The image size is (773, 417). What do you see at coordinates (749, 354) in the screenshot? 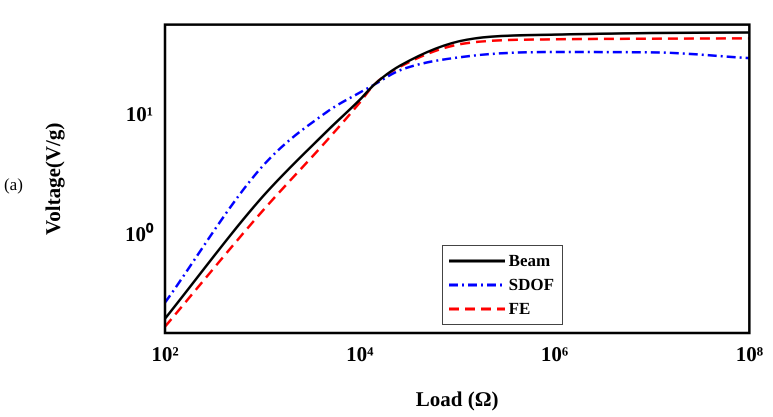
I see `x-tick-label: 10⁸` at bounding box center [749, 354].